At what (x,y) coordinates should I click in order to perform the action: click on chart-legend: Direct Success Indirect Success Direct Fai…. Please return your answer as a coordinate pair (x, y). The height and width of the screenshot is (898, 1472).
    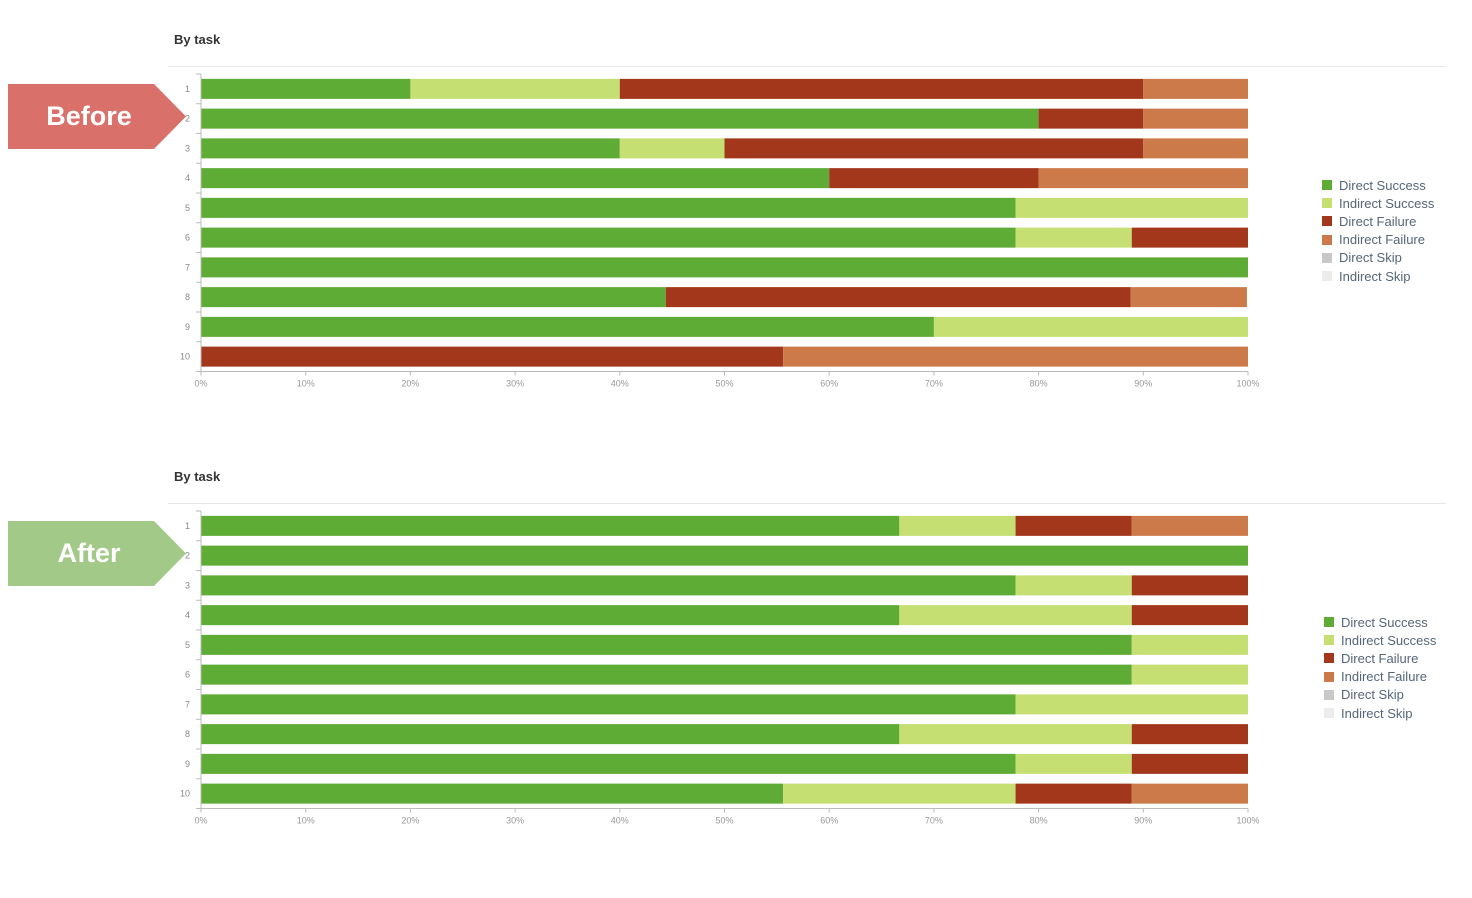
    Looking at the image, I should click on (1378, 230).